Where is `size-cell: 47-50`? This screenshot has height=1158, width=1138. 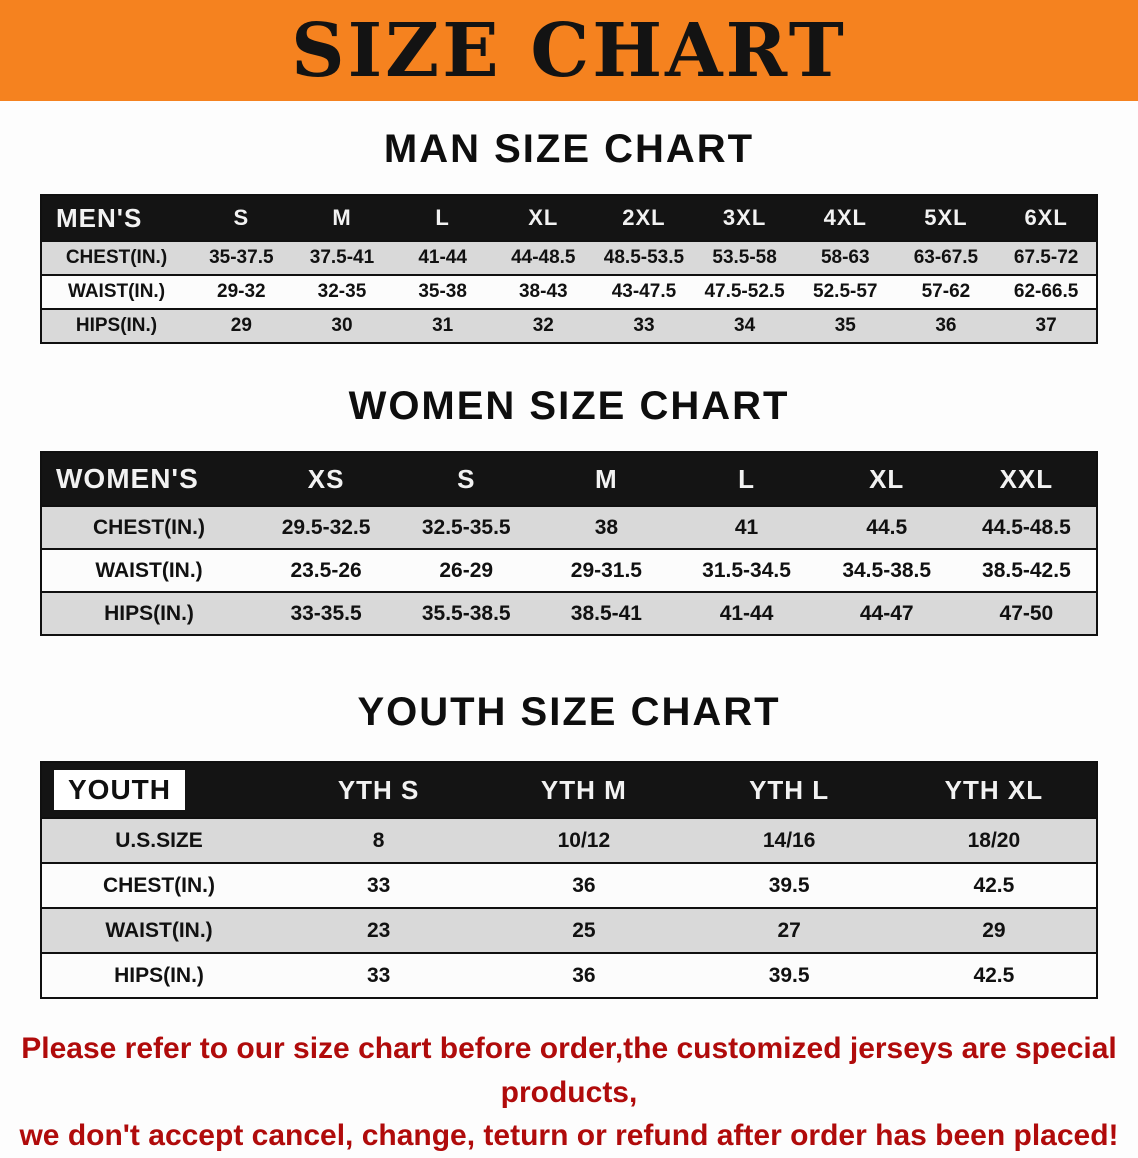
size-cell: 47-50 is located at coordinates (1026, 613).